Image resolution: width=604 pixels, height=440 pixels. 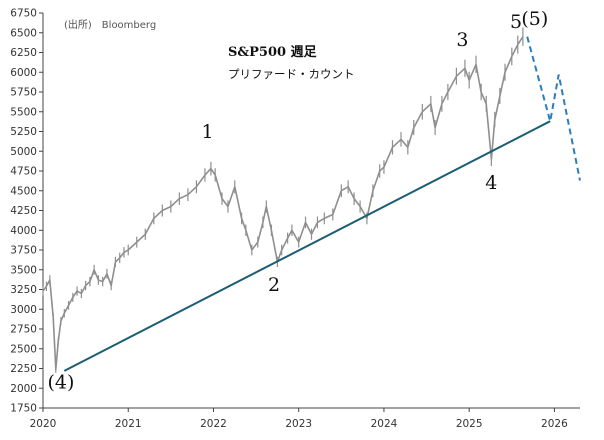 I want to click on y-tick-label: 3750, so click(x=23, y=251).